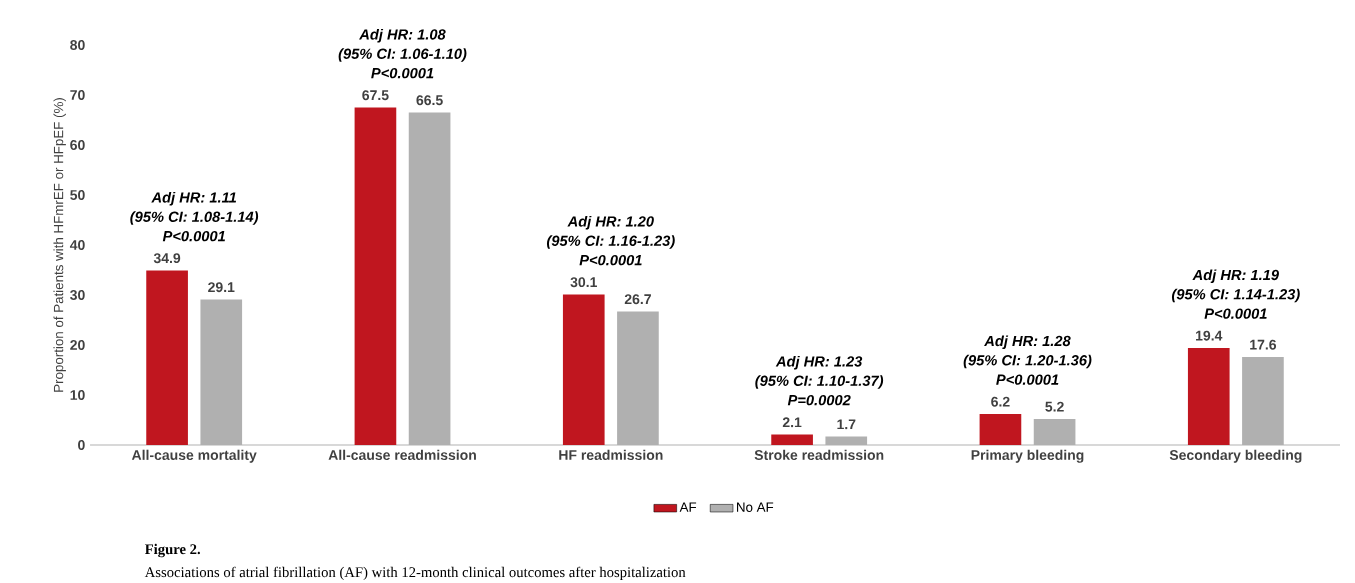 This screenshot has width=1355, height=583. I want to click on annotation: (95% CI: 1.16-1.23), so click(610, 242).